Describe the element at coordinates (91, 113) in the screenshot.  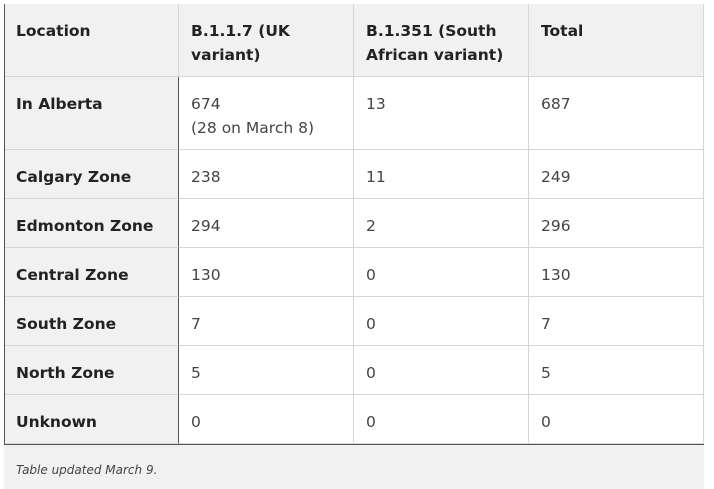
I see `row-label: In Alberta` at that location.